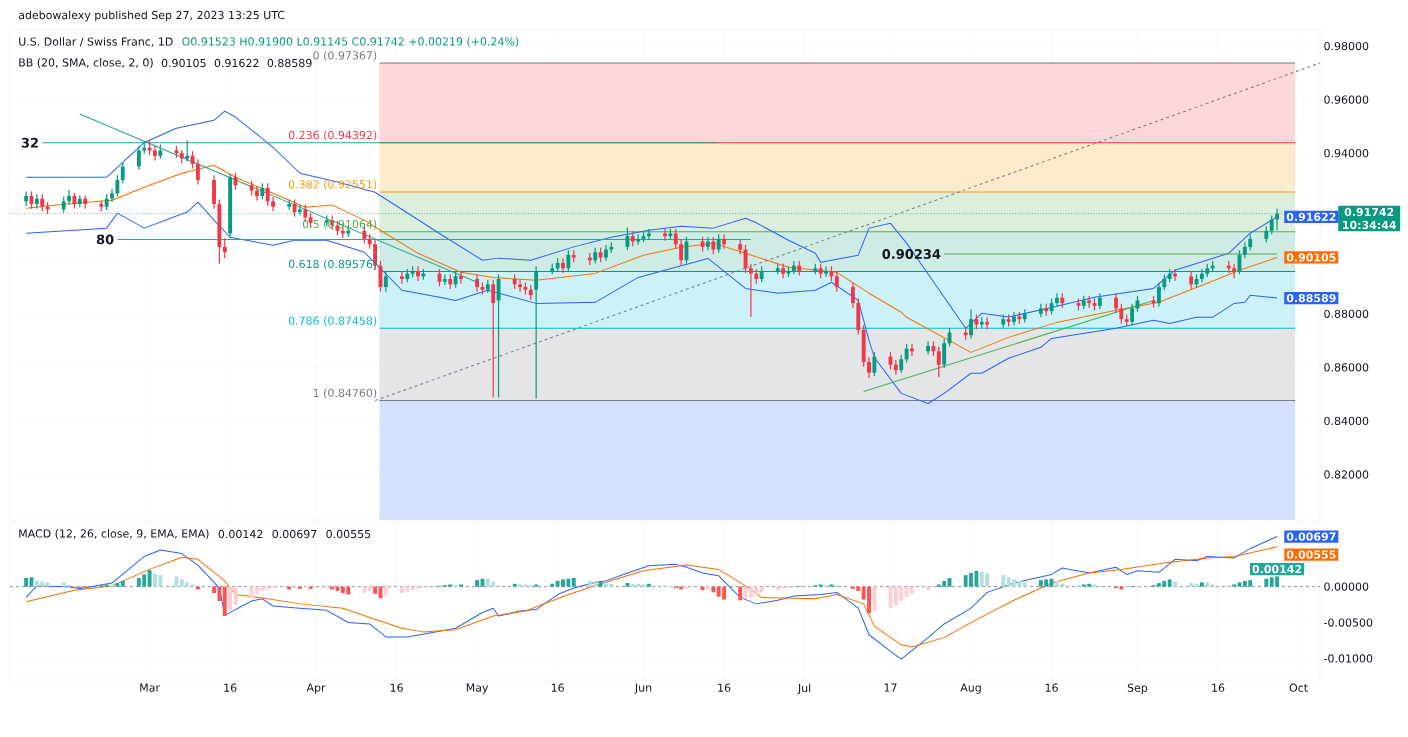 Image resolution: width=1408 pixels, height=737 pixels. What do you see at coordinates (86, 63) in the screenshot?
I see `annotation: BB (20, SMA, close, 2, 0)` at bounding box center [86, 63].